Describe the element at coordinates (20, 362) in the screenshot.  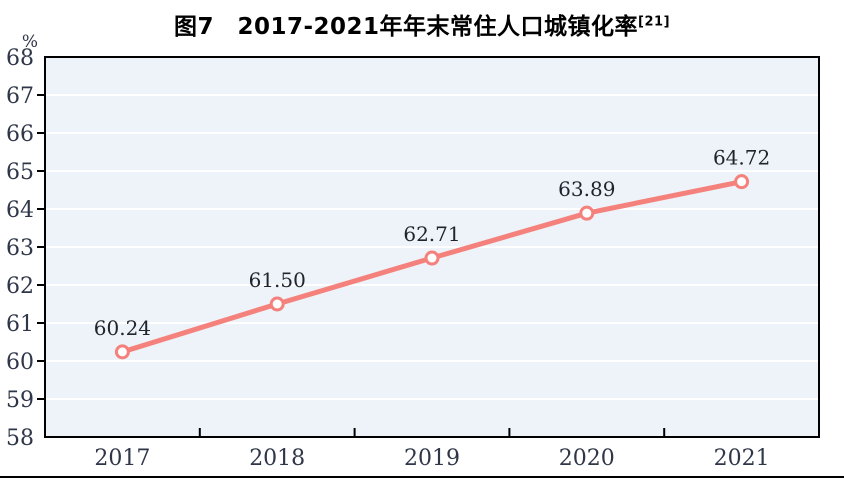
I see `y-axis-label: 60` at that location.